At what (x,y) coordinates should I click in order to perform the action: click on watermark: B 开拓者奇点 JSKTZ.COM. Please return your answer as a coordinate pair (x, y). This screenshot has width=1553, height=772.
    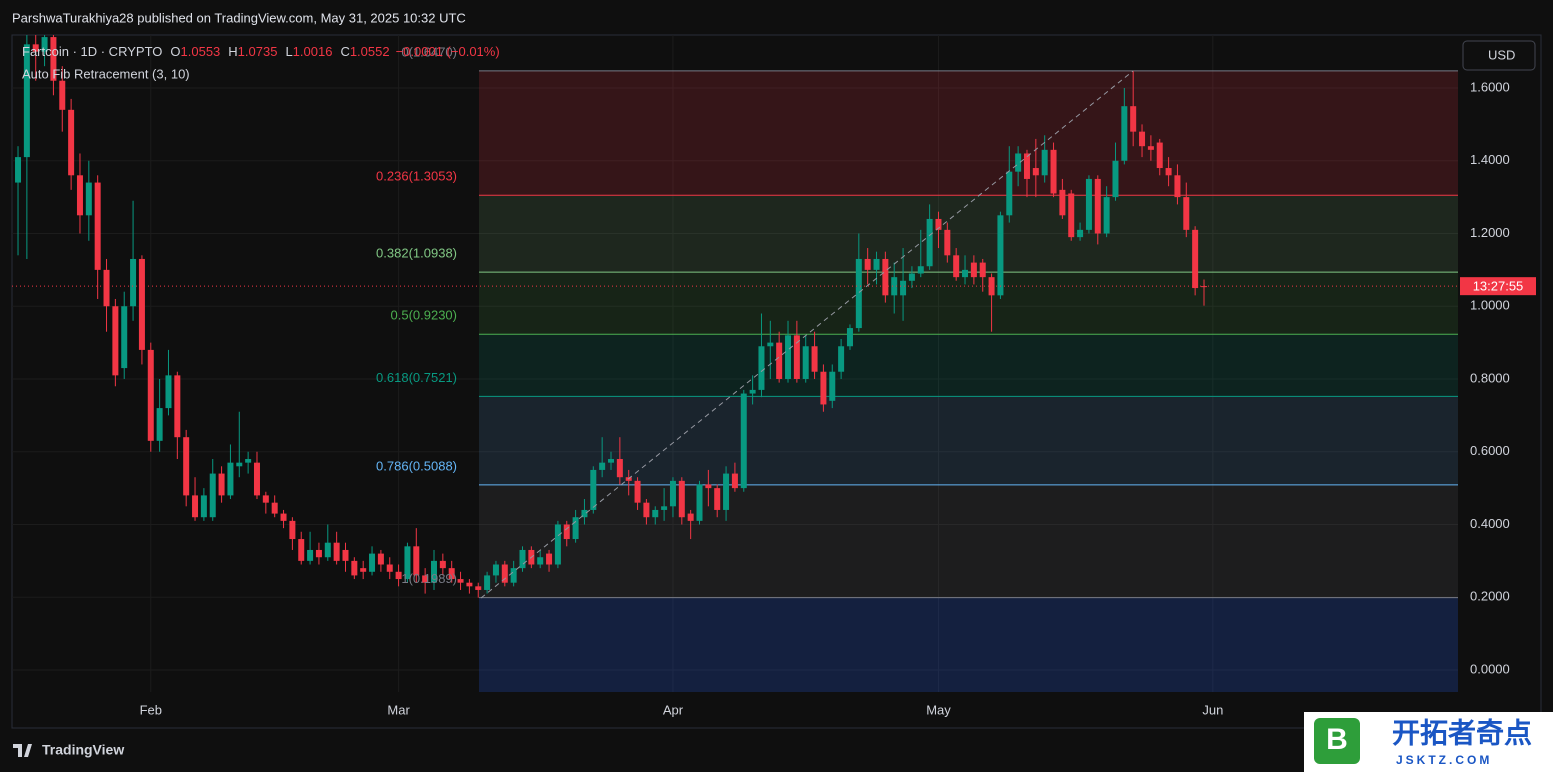
    Looking at the image, I should click on (1428, 742).